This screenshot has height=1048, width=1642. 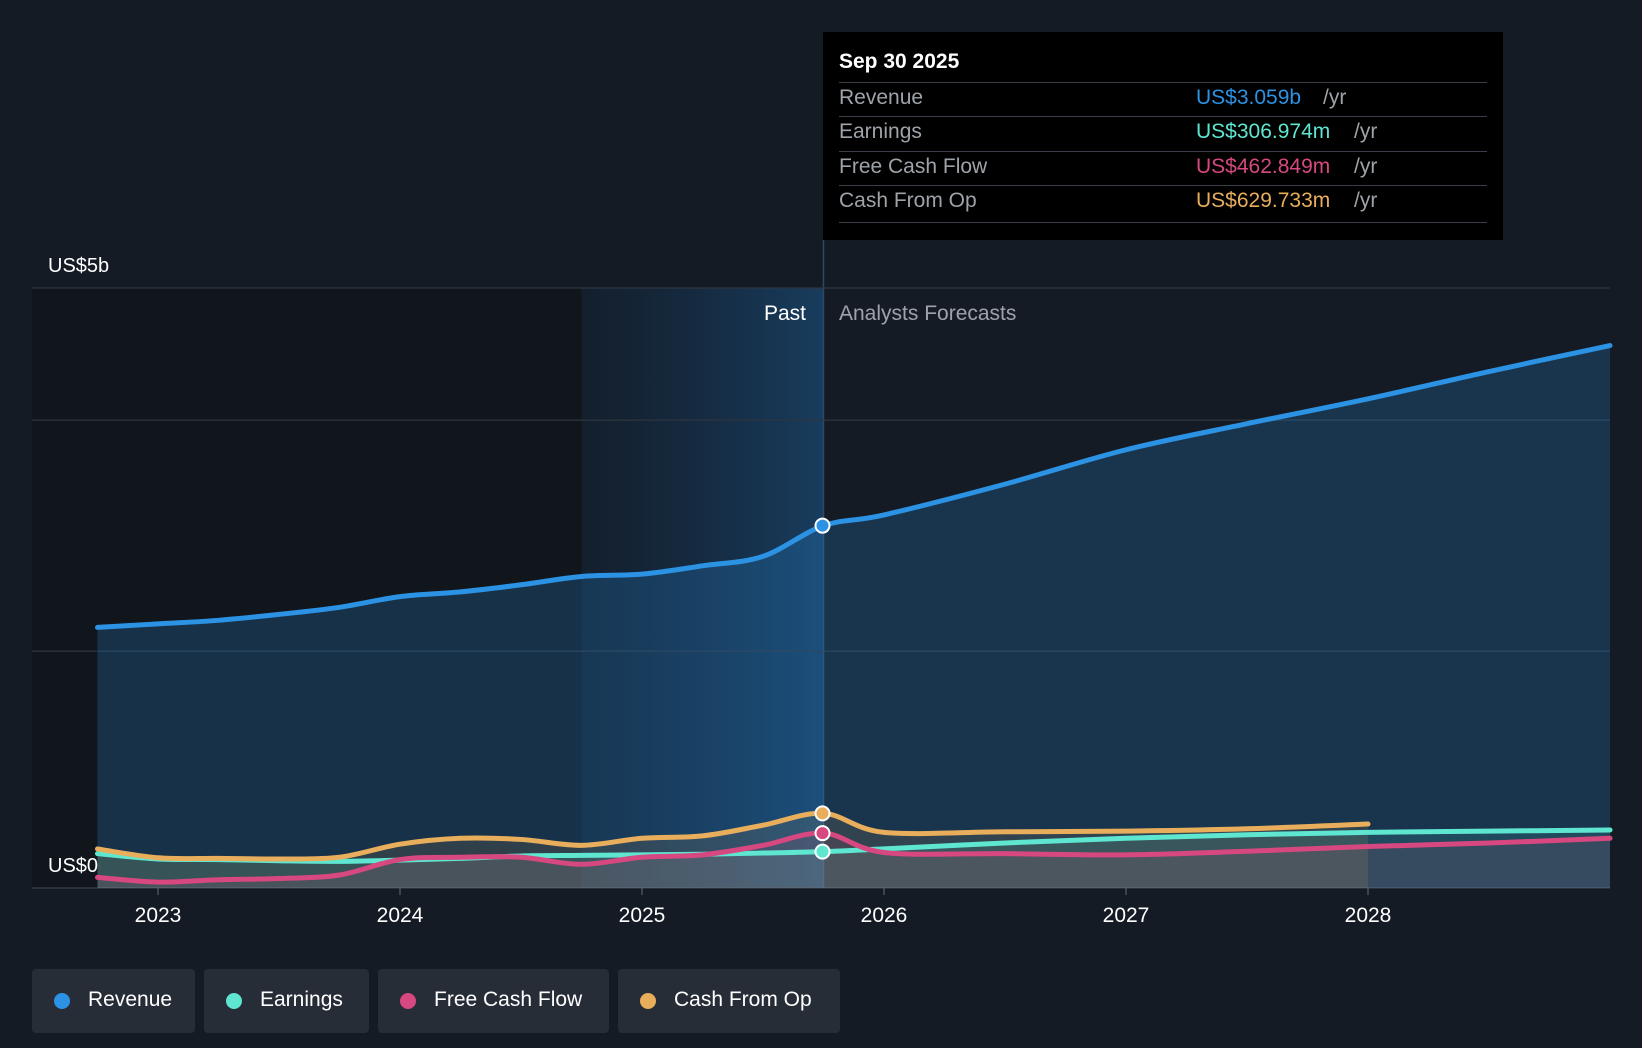 I want to click on cash-from-op-dot-icon, so click(x=648, y=1001).